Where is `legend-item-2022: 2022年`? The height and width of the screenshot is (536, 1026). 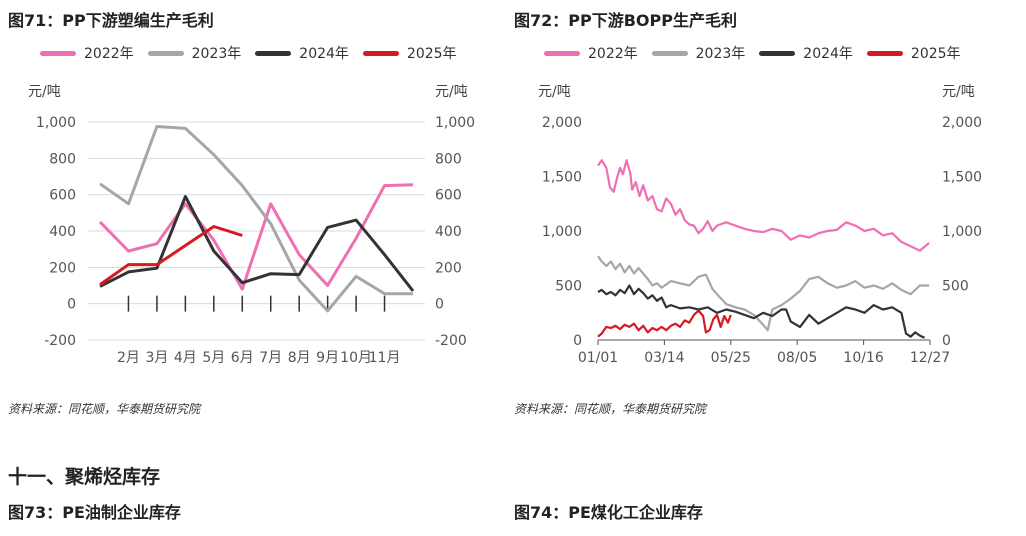
legend-item-2022: 2022年 is located at coordinates (87, 53).